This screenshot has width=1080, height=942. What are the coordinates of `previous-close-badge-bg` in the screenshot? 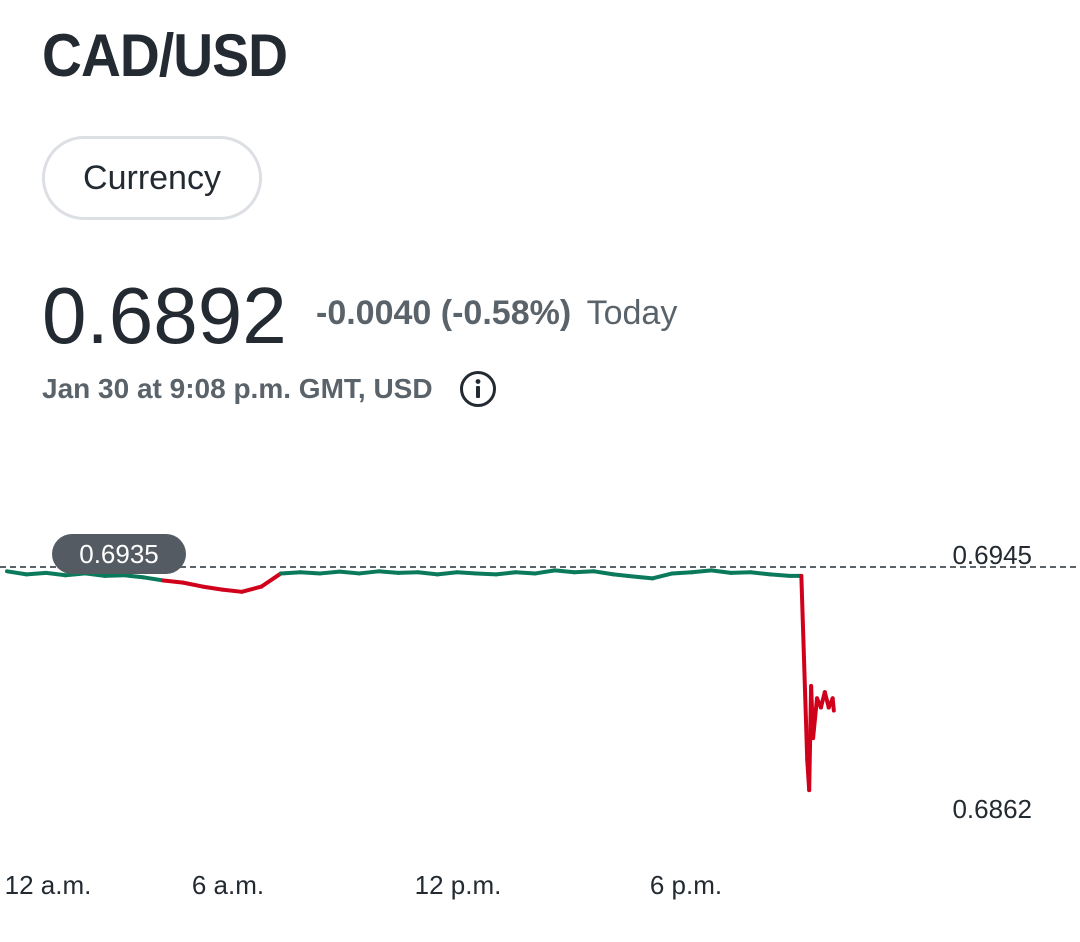 It's located at (119, 554).